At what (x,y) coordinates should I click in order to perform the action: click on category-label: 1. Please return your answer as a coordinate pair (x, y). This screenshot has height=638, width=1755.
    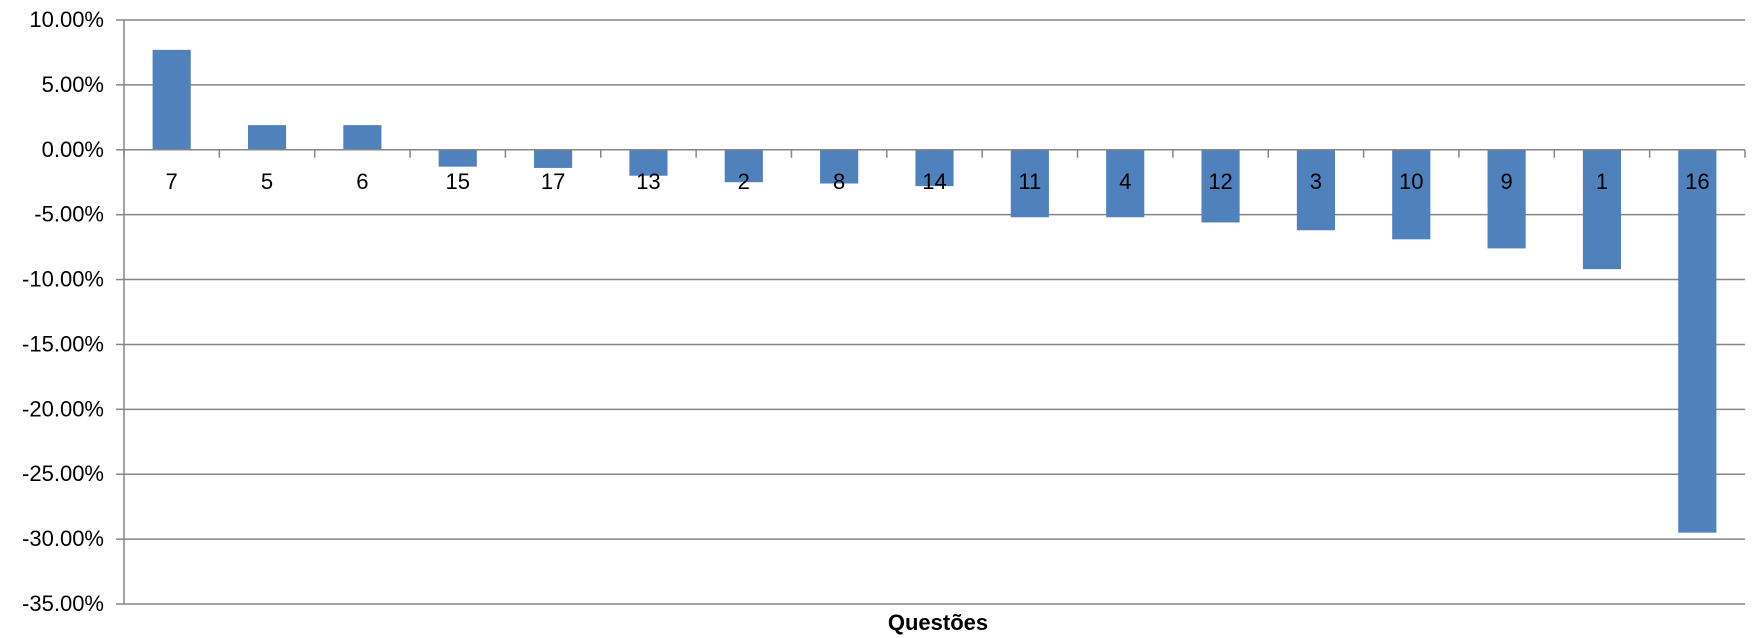
    Looking at the image, I should click on (1602, 181).